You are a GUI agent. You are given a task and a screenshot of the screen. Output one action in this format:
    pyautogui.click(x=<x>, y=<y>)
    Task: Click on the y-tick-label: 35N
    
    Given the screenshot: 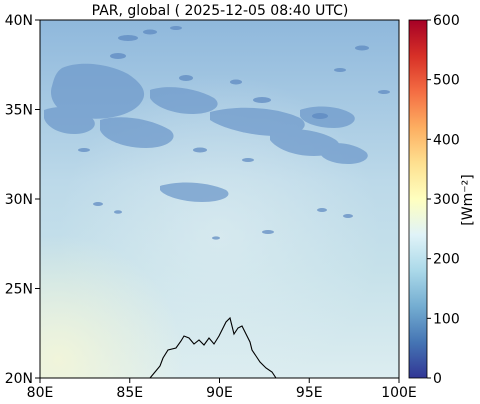 What is the action you would take?
    pyautogui.click(x=19, y=111)
    